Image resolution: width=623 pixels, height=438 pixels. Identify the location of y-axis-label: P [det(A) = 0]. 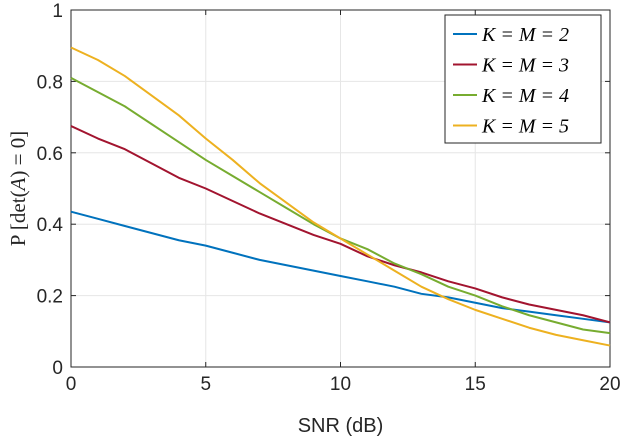
(18, 188).